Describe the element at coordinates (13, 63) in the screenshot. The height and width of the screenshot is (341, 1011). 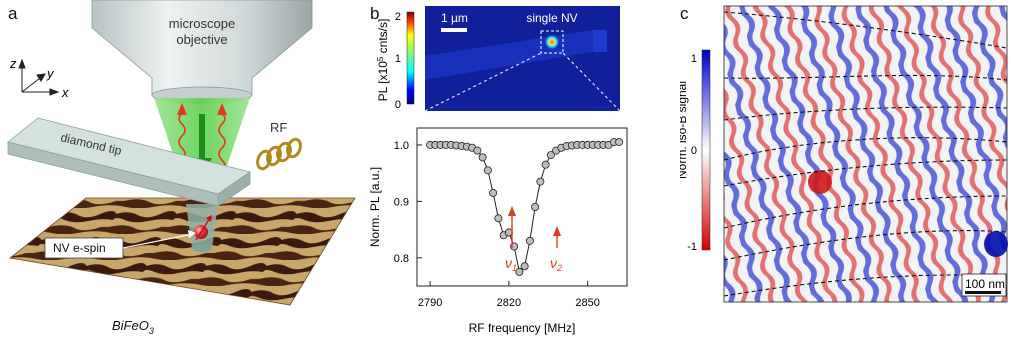
I see `axis-z-label: z` at that location.